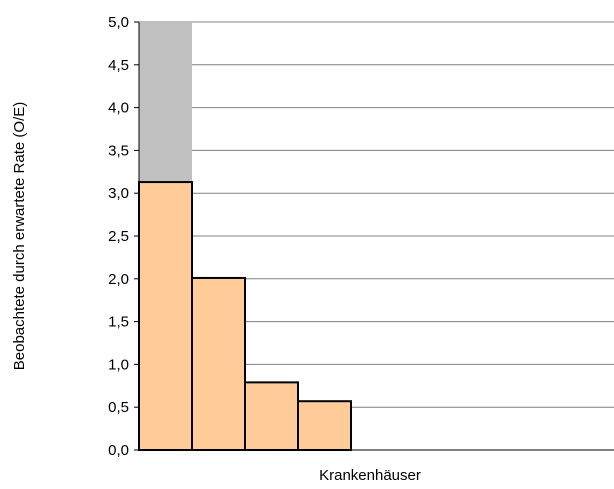 The image size is (614, 489). Describe the element at coordinates (118, 193) in the screenshot. I see `y-tick-label-6: 3,0` at that location.